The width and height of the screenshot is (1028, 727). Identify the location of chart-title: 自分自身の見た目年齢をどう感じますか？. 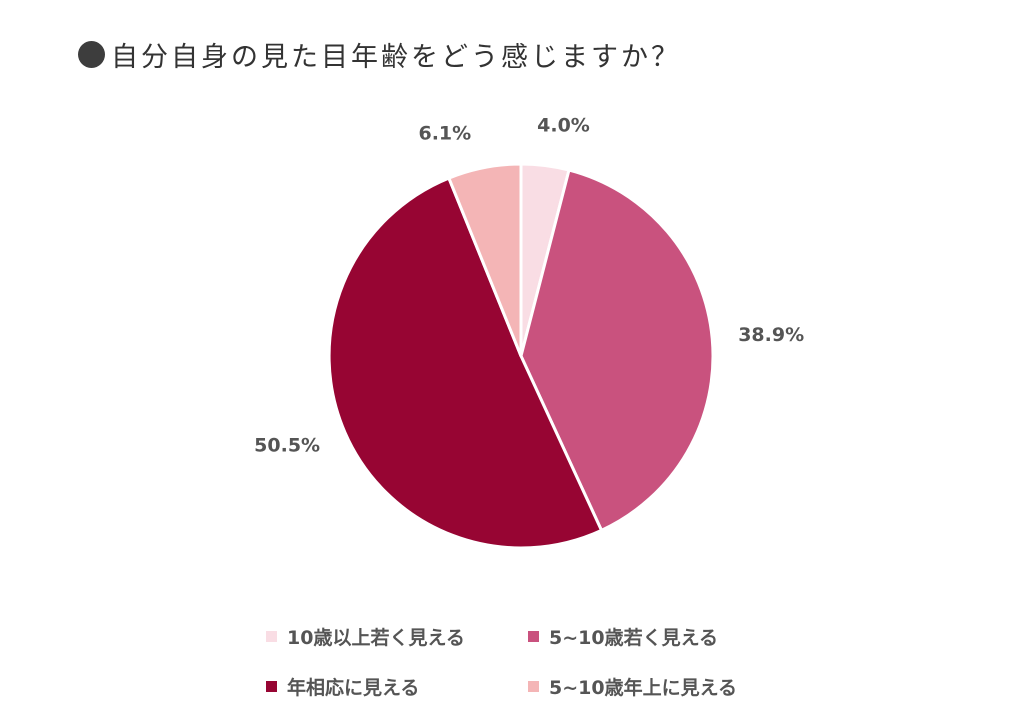
(379, 54).